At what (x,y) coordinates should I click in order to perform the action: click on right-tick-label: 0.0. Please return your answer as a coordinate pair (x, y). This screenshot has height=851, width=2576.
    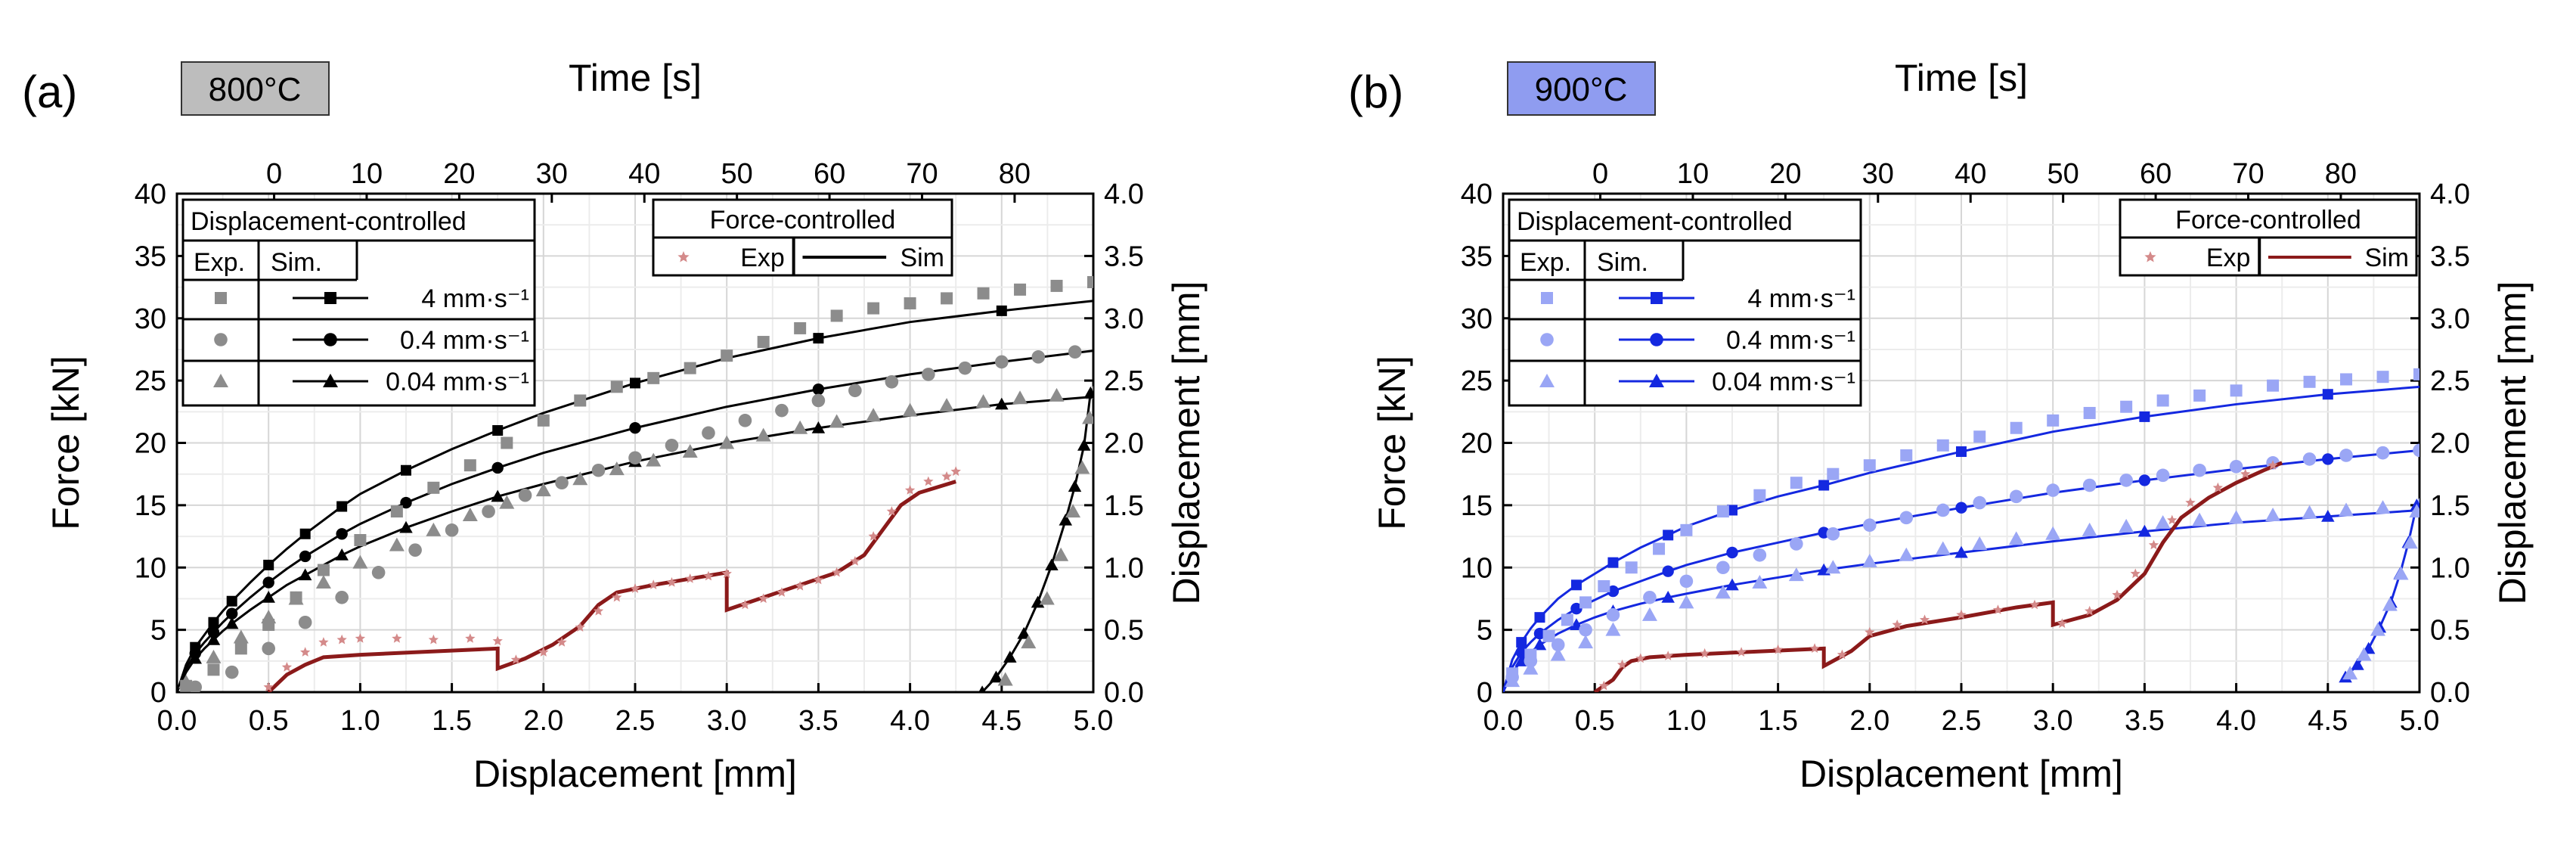
    Looking at the image, I should click on (1124, 693).